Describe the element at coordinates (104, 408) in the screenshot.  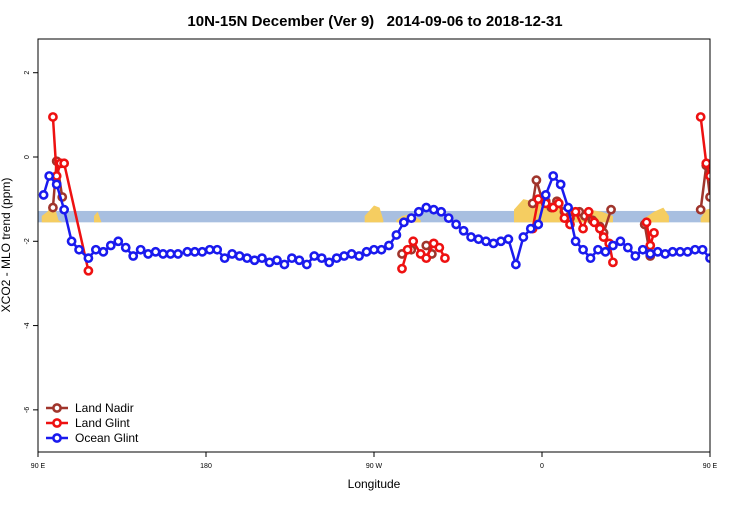
I see `legend-label-land-nadir: Land Nadir` at that location.